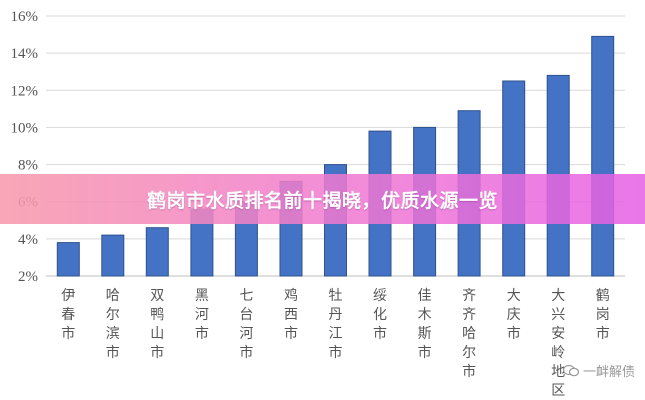  What do you see at coordinates (425, 324) in the screenshot?
I see `x-tick-label: 佳木斯市` at bounding box center [425, 324].